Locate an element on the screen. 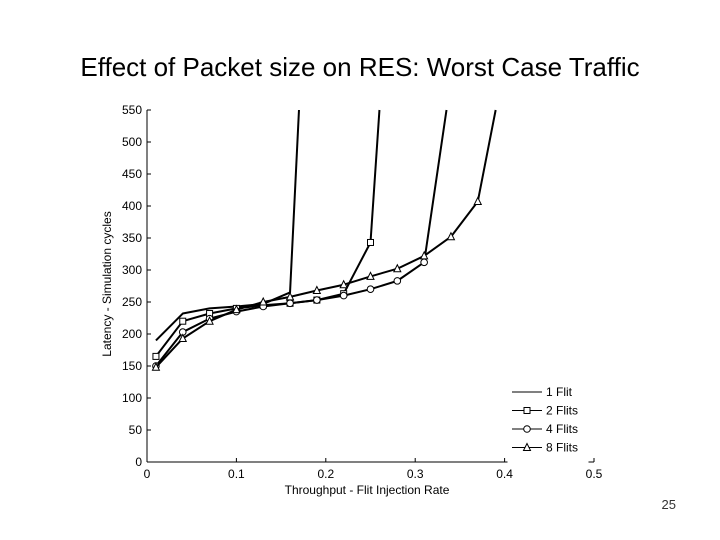  y-tick-label: 100 is located at coordinates (132, 398).